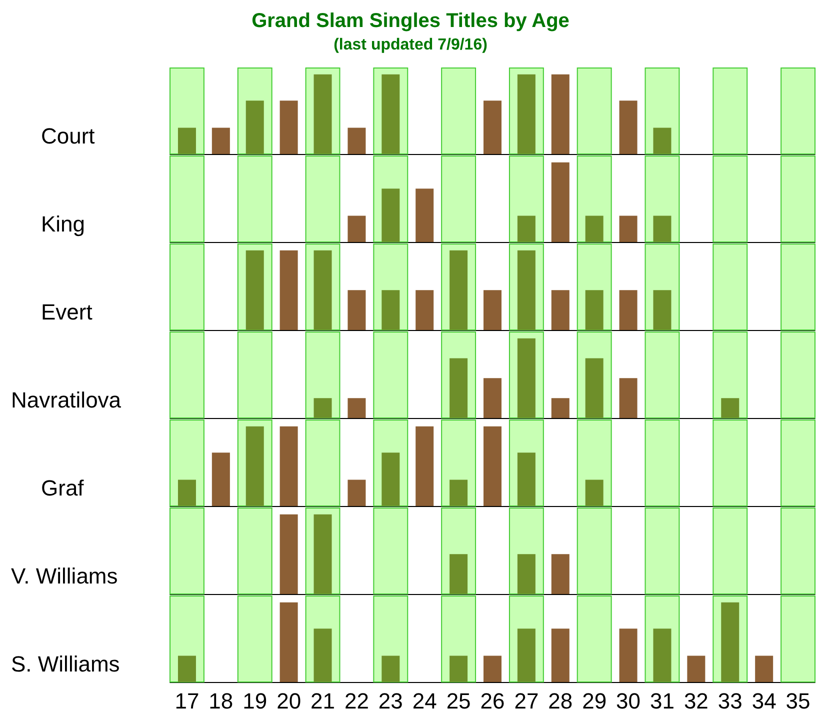 The height and width of the screenshot is (720, 821). What do you see at coordinates (628, 701) in the screenshot?
I see `x-tick-label: 30` at bounding box center [628, 701].